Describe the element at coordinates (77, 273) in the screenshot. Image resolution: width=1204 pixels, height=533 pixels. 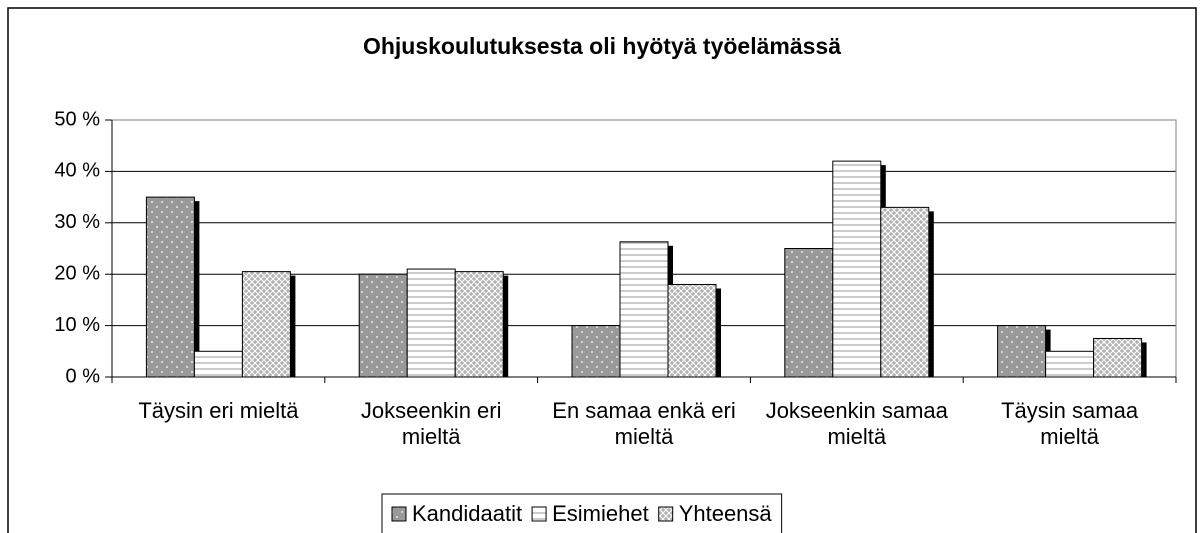
I see `y-tick-label: 20 %` at that location.